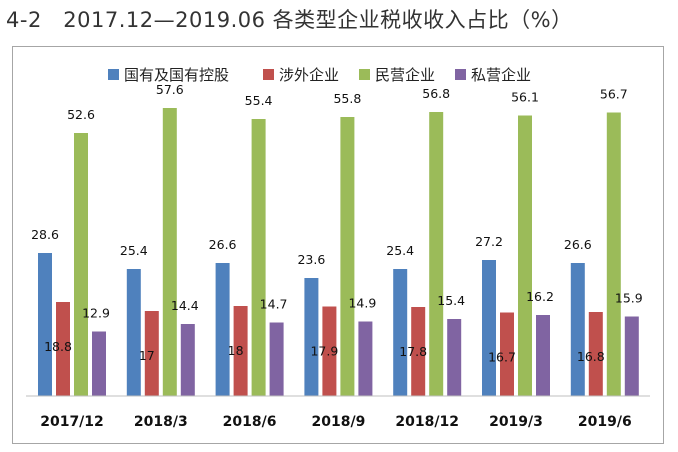 The image size is (678, 452). What do you see at coordinates (613, 254) in the screenshot?
I see `bar-2019/6-民营企业` at bounding box center [613, 254].